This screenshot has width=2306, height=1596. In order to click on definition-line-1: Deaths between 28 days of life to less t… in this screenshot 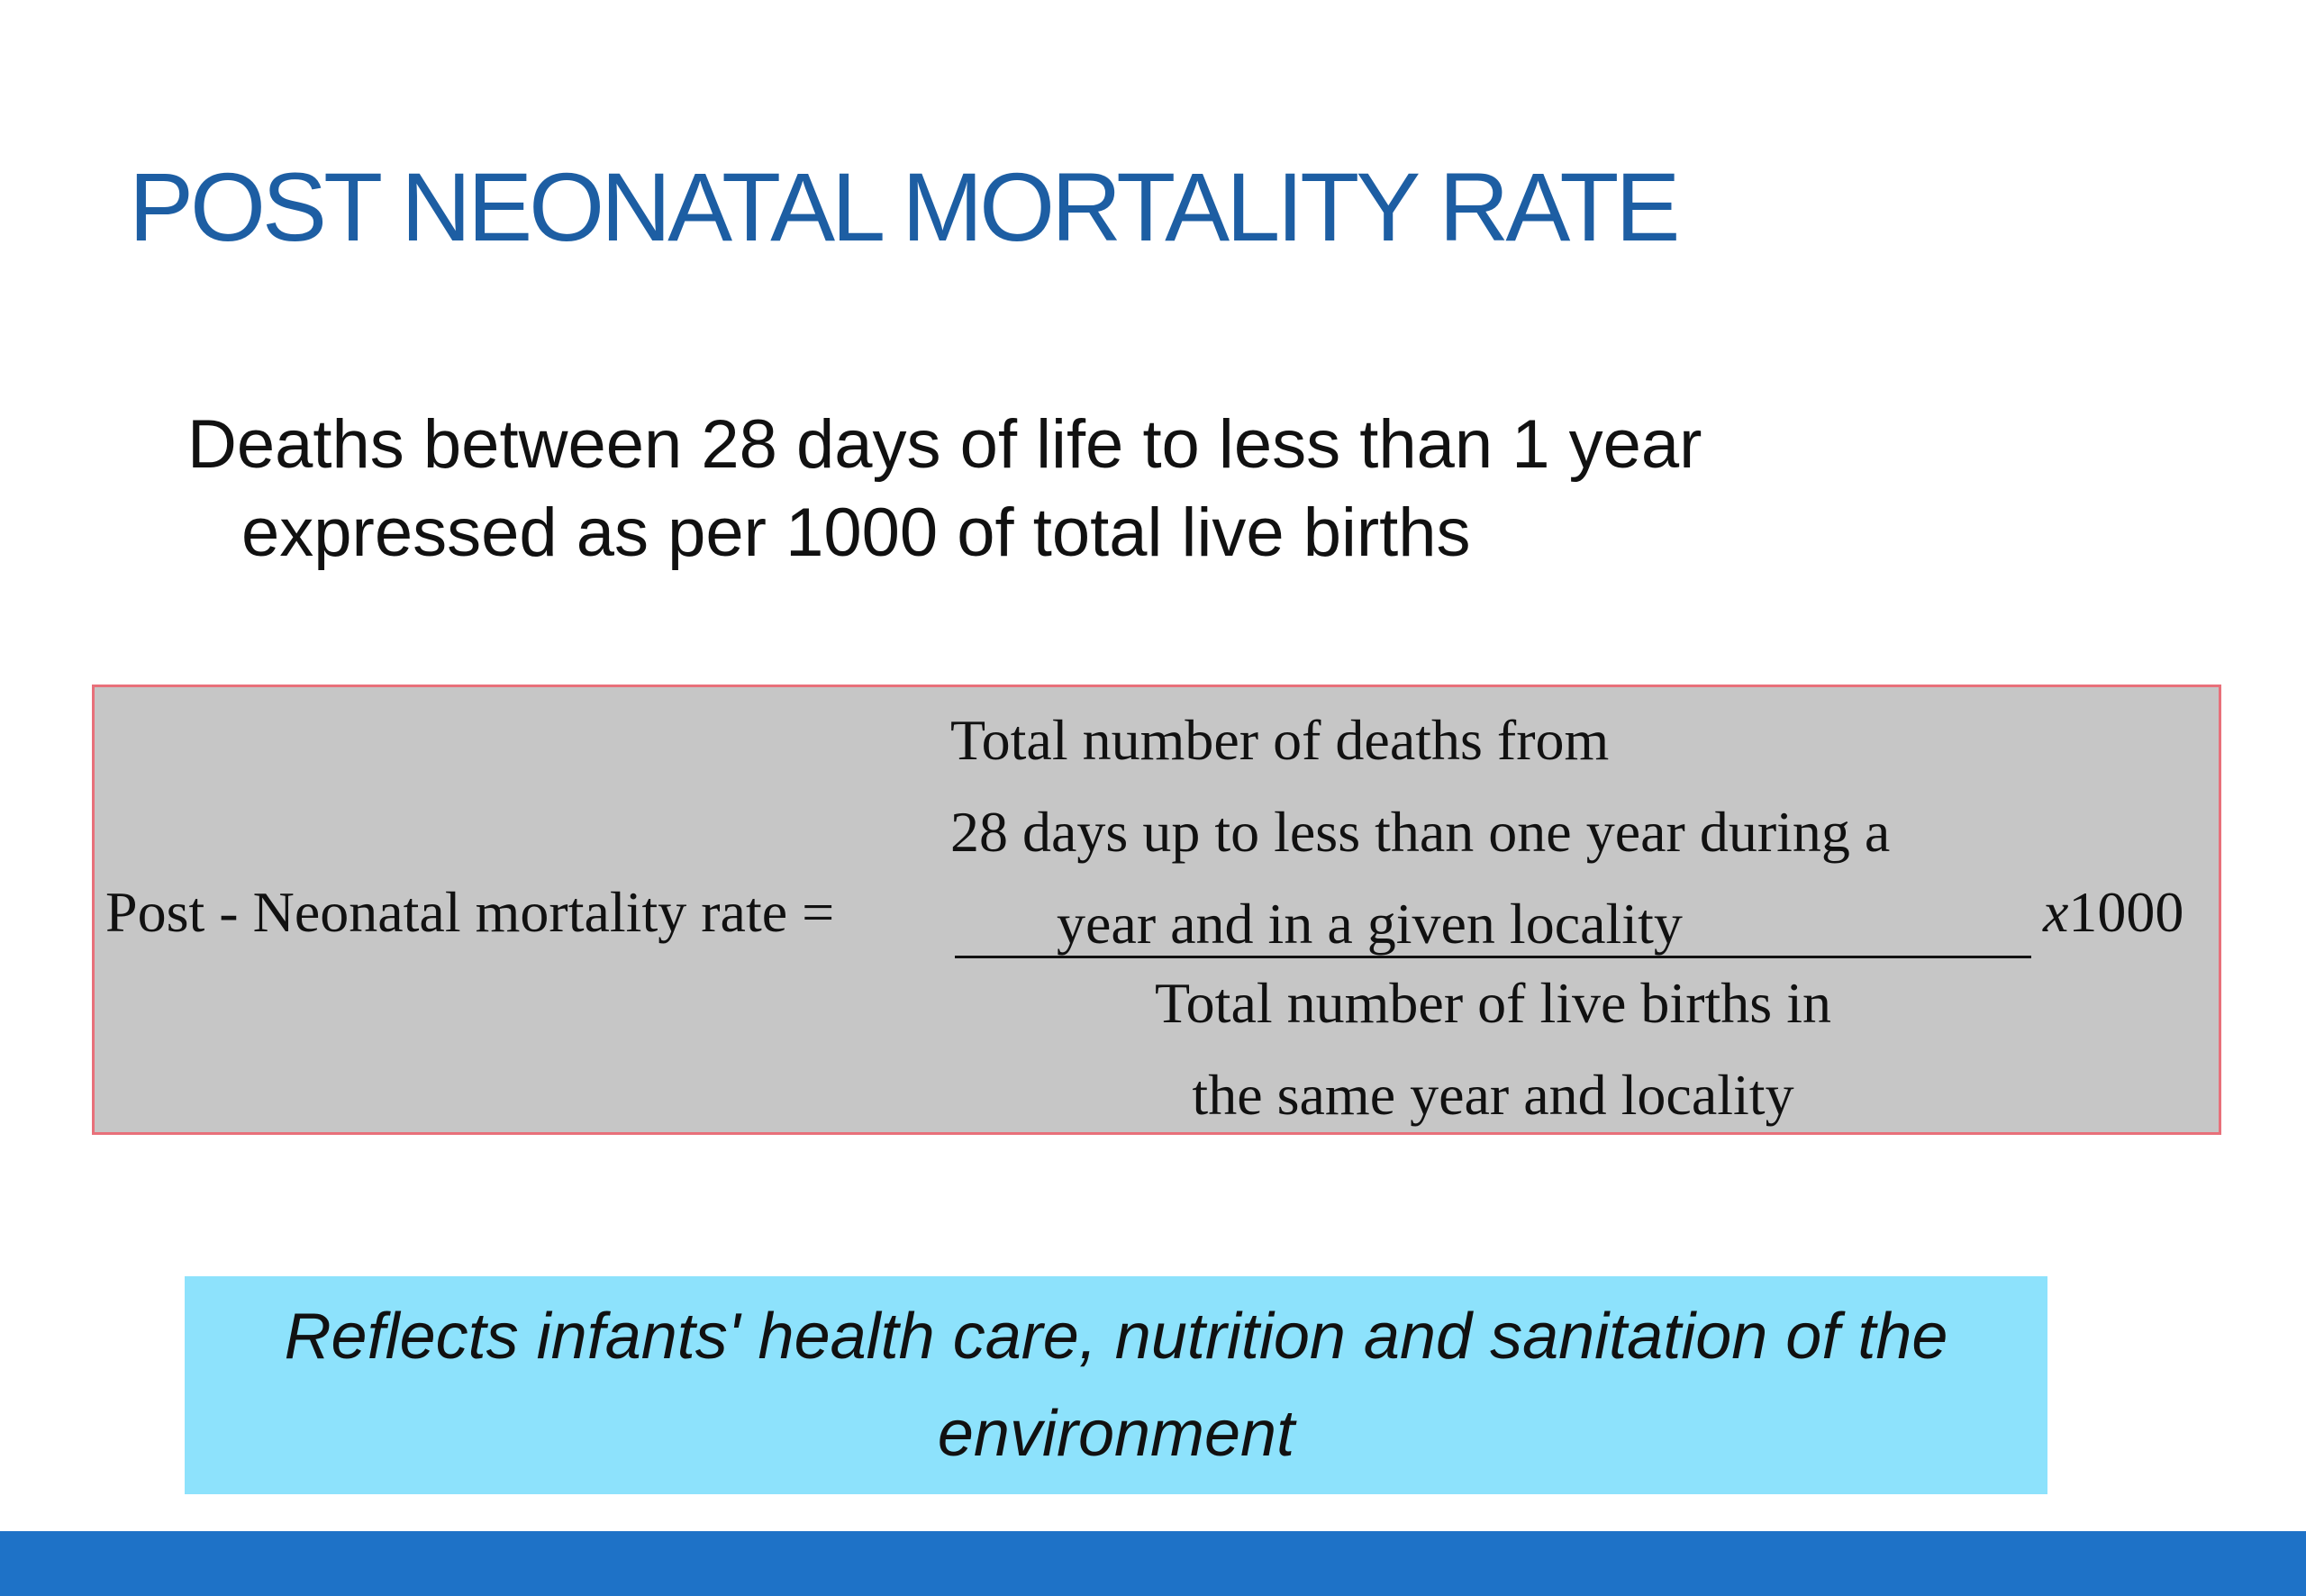, I will do `click(944, 444)`.